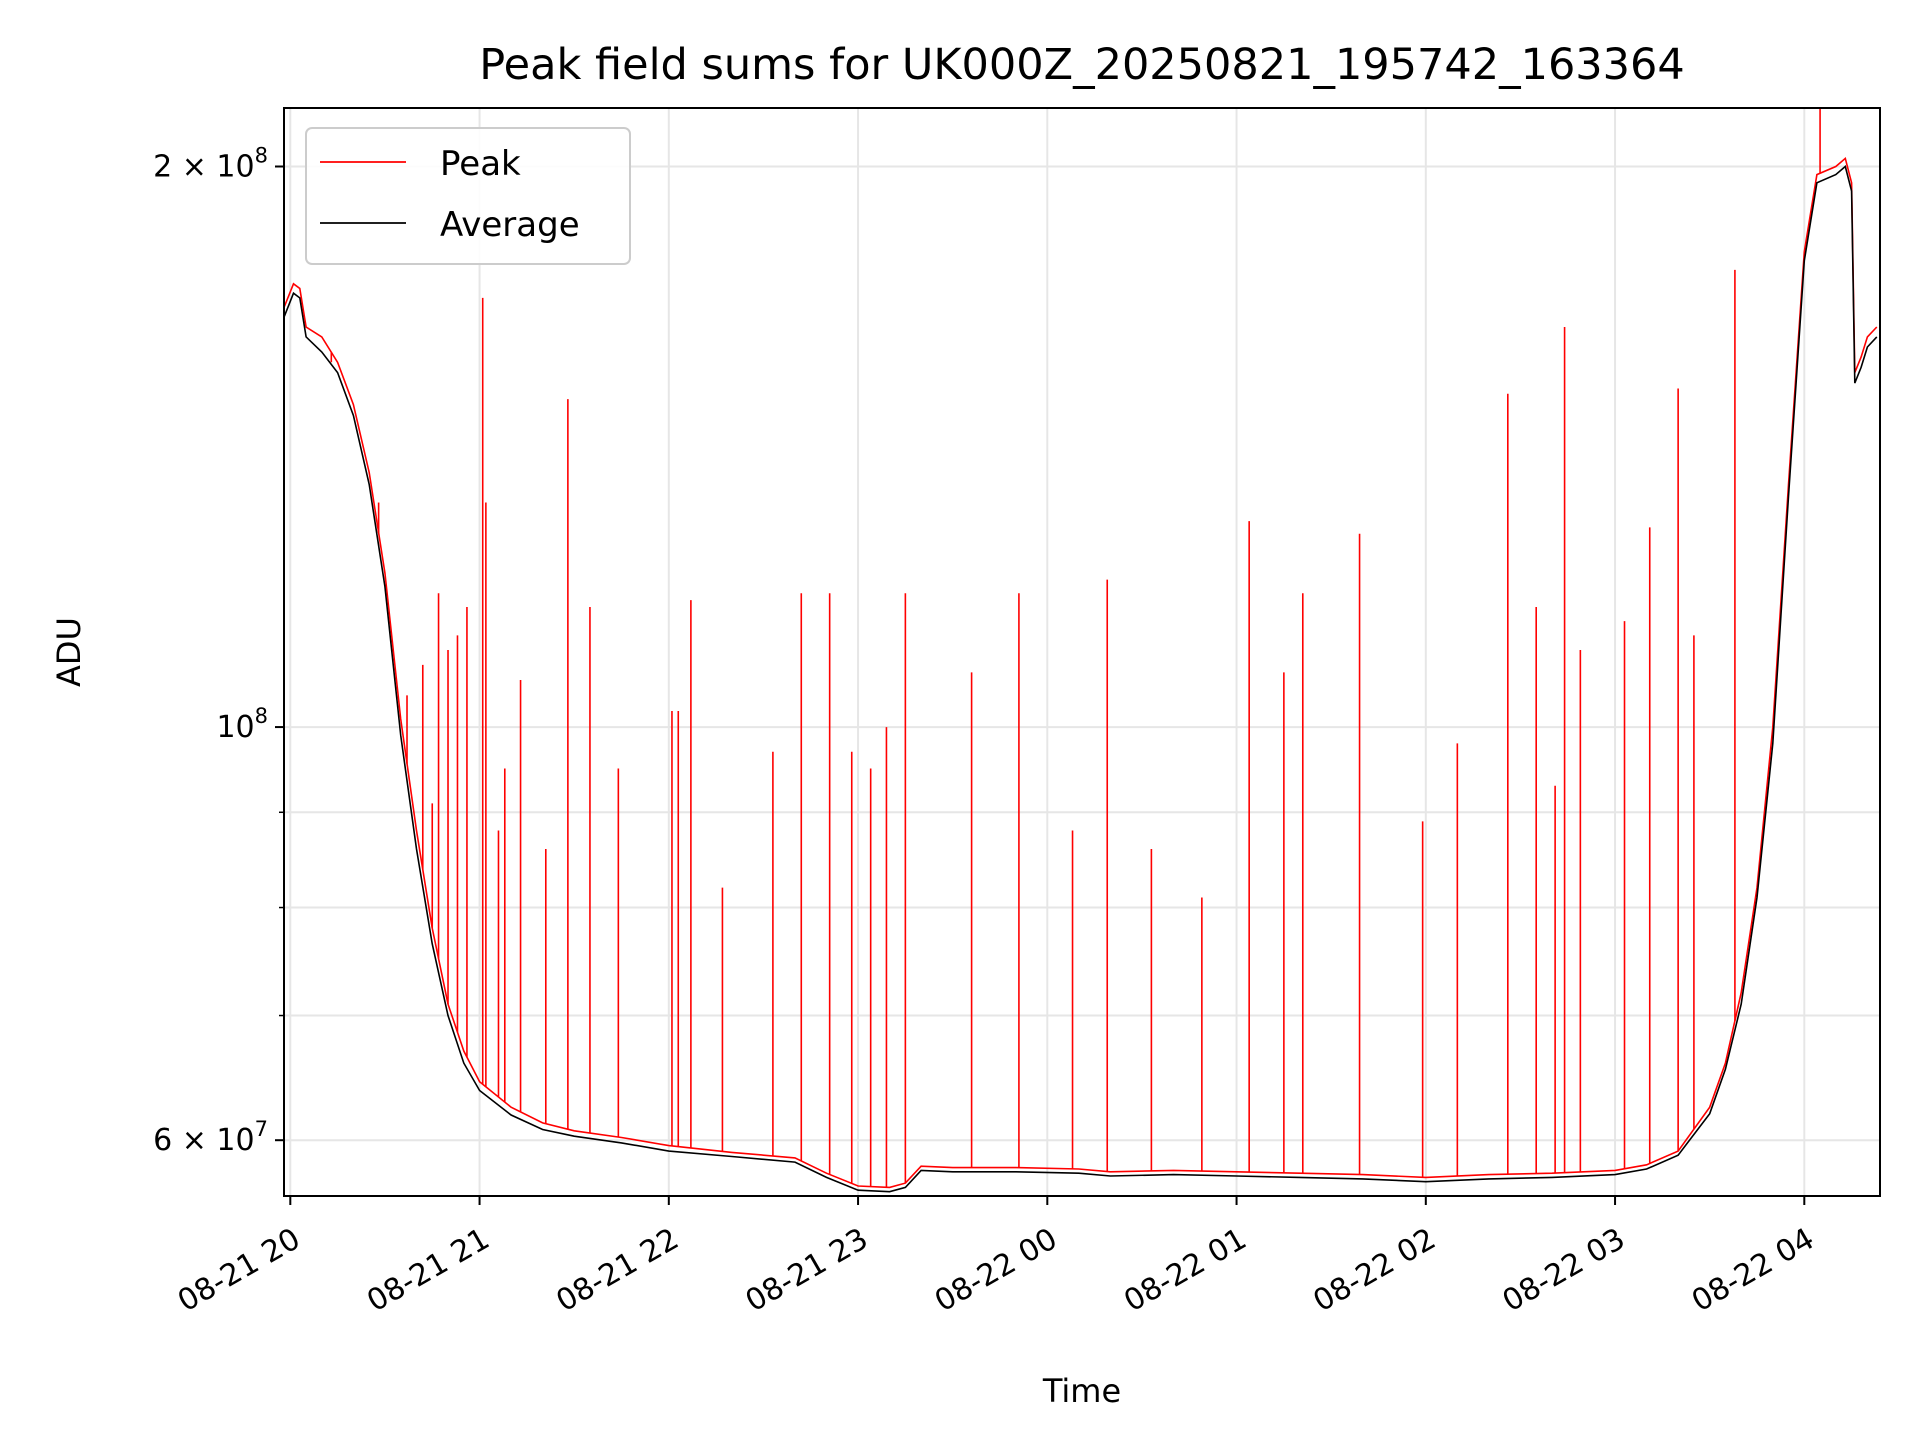 The height and width of the screenshot is (1440, 1920). Describe the element at coordinates (210, 1137) in the screenshot. I see `y-tick-label: 6 × 107` at that location.